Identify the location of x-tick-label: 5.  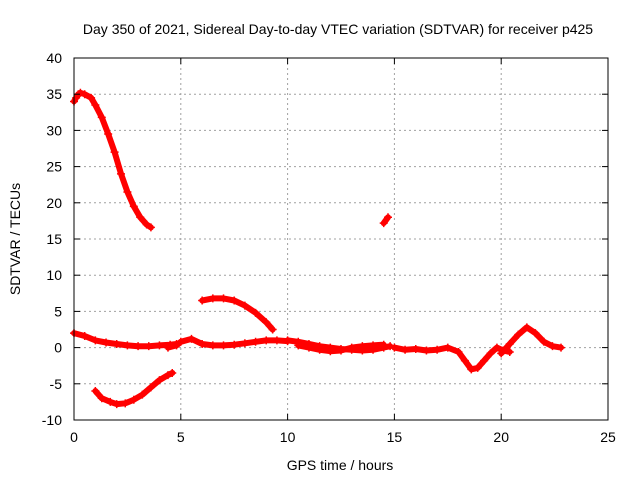
(181, 437).